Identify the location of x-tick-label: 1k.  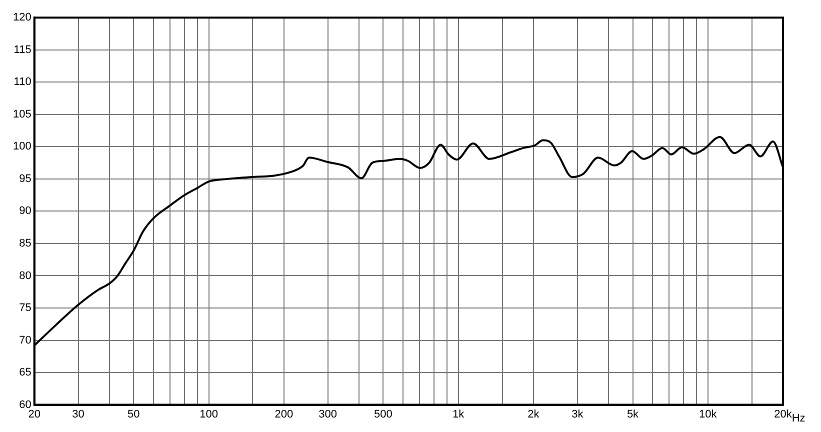
(458, 414).